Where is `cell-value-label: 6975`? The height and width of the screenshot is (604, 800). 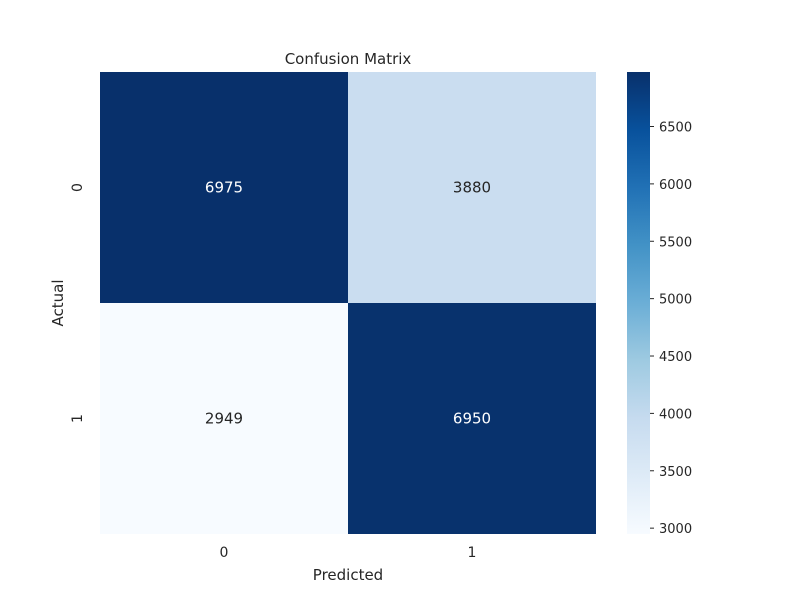 cell-value-label: 6975 is located at coordinates (224, 188).